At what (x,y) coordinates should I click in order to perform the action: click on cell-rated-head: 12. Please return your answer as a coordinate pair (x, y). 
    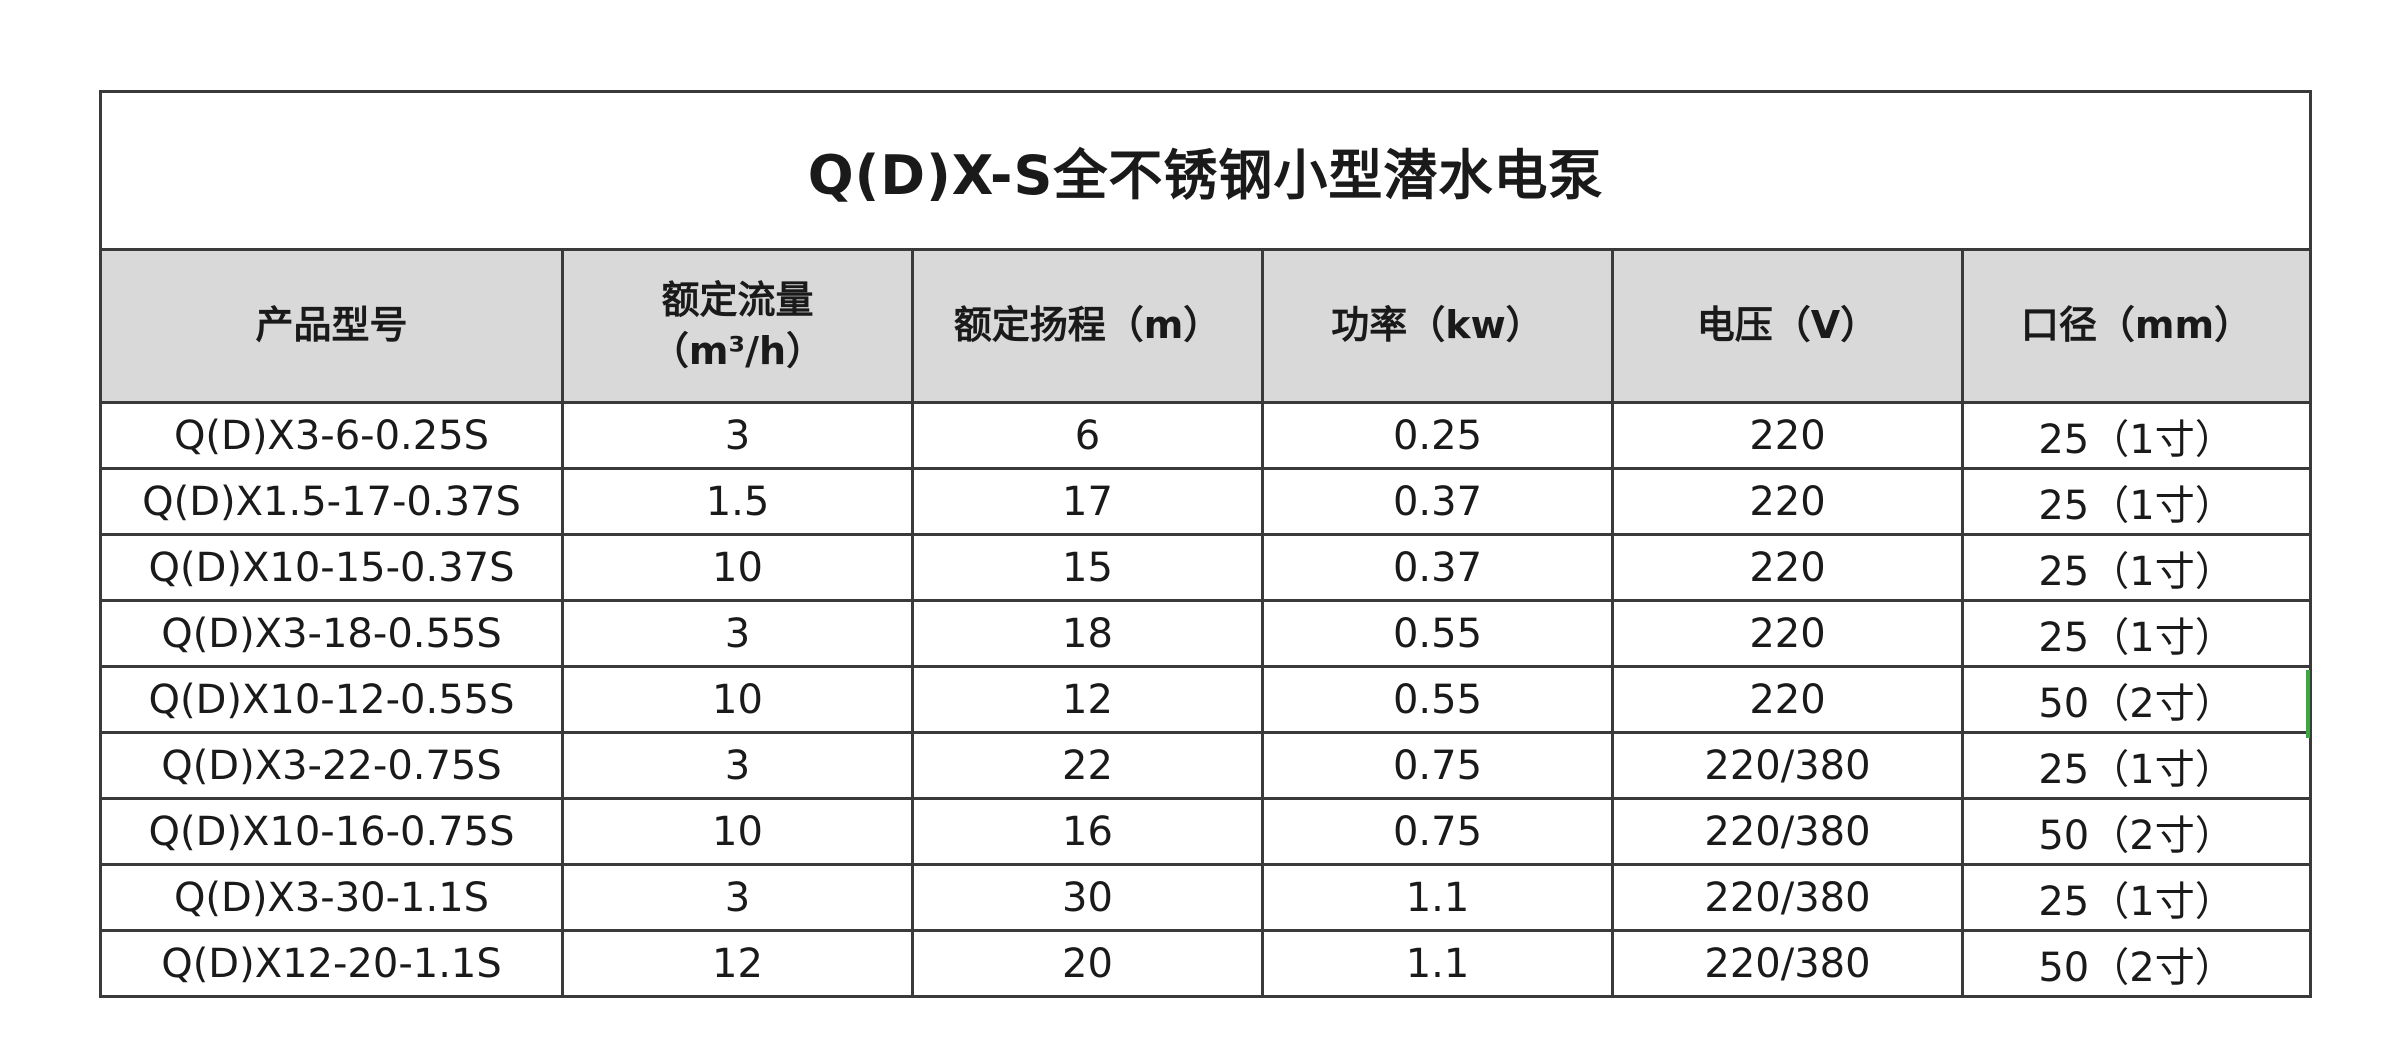
    Looking at the image, I should click on (1087, 699).